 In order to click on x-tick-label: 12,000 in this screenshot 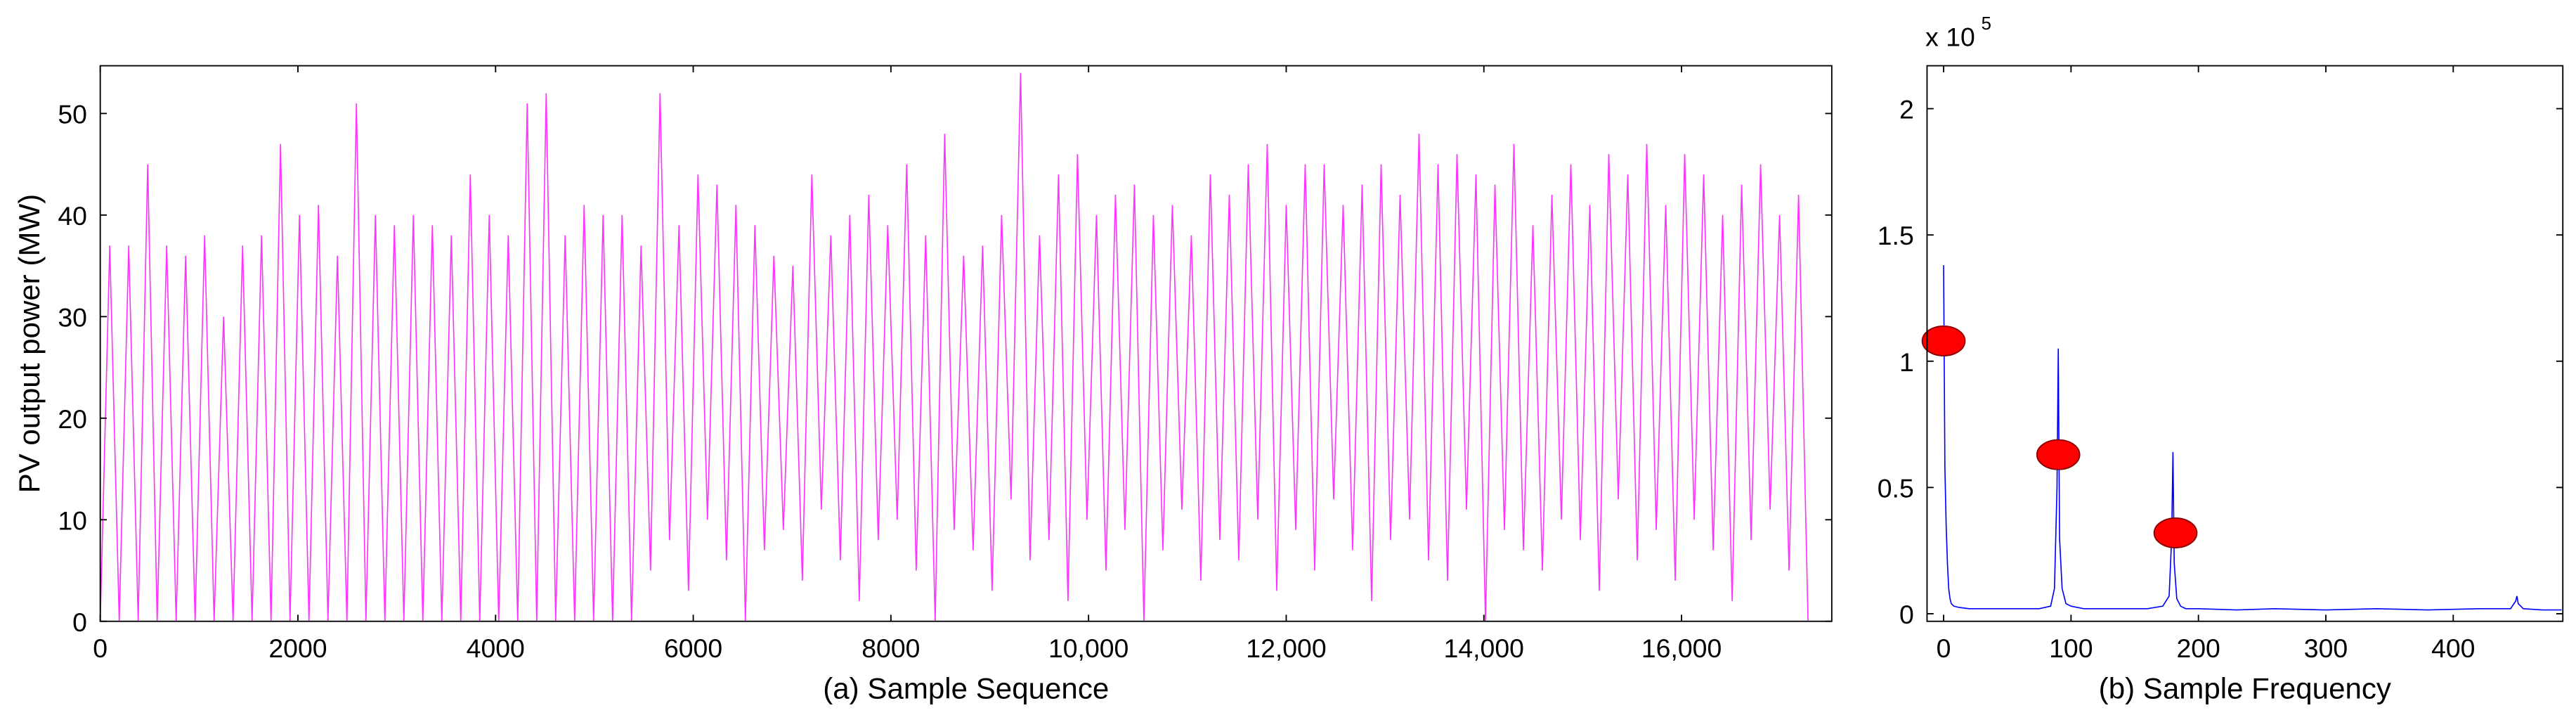, I will do `click(1286, 648)`.